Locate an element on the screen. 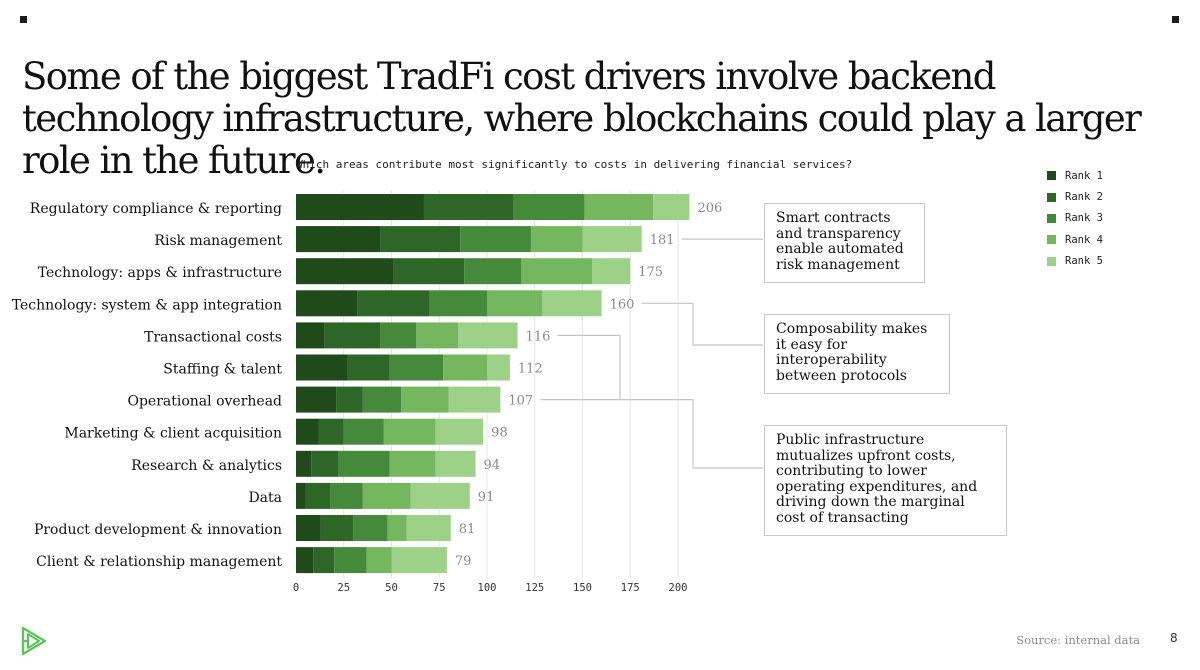 The image size is (1200, 670). page-number: 8 is located at coordinates (1174, 638).